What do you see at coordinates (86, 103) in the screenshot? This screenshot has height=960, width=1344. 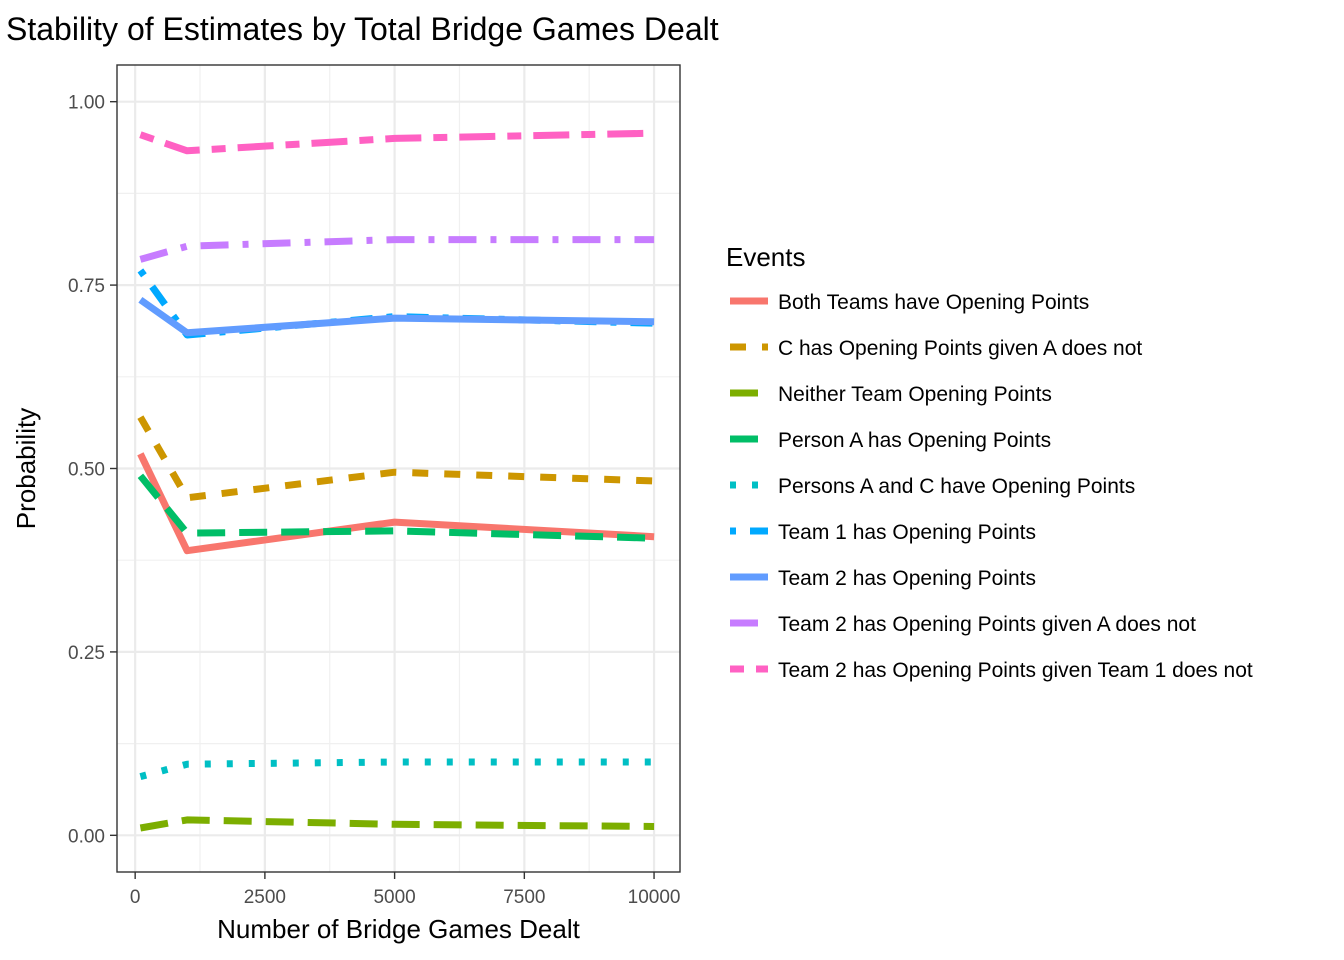 I see `y-tick-label: 1.00` at bounding box center [86, 103].